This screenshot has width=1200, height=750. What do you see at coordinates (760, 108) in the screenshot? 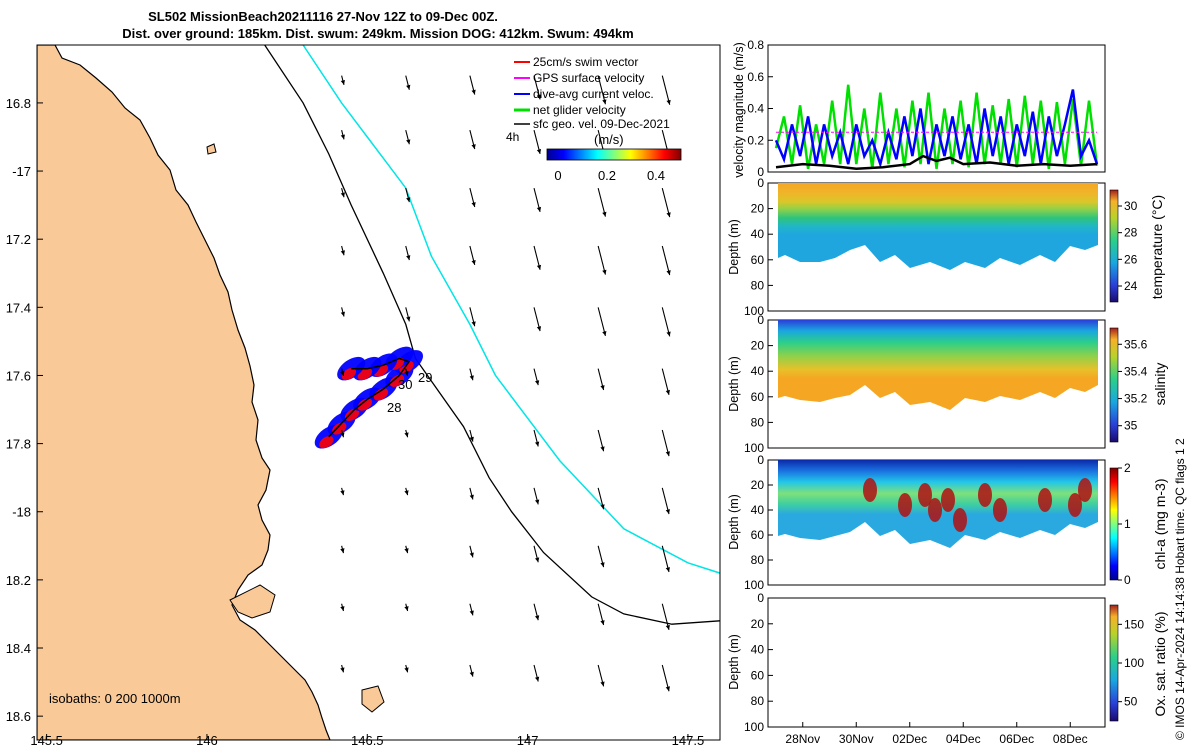
I see `velocity-ticks: 0 0.2 0.4 0.6 0.8` at bounding box center [760, 108].